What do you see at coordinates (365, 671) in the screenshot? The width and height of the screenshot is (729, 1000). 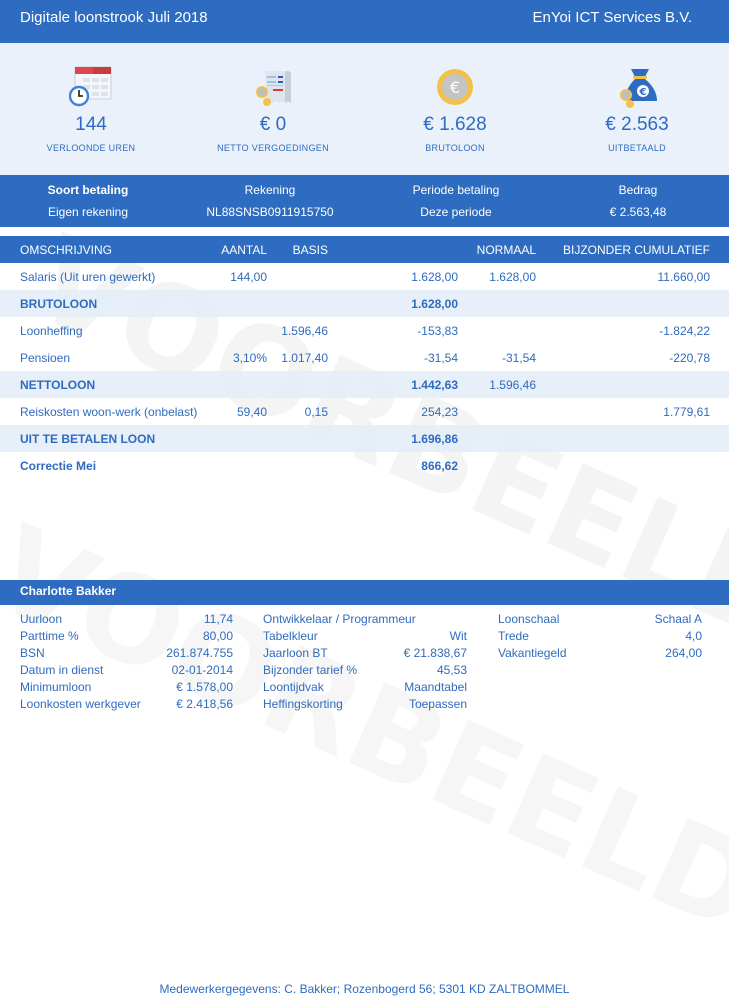 I see `detail-row: Bijzonder tarief % 45,53` at bounding box center [365, 671].